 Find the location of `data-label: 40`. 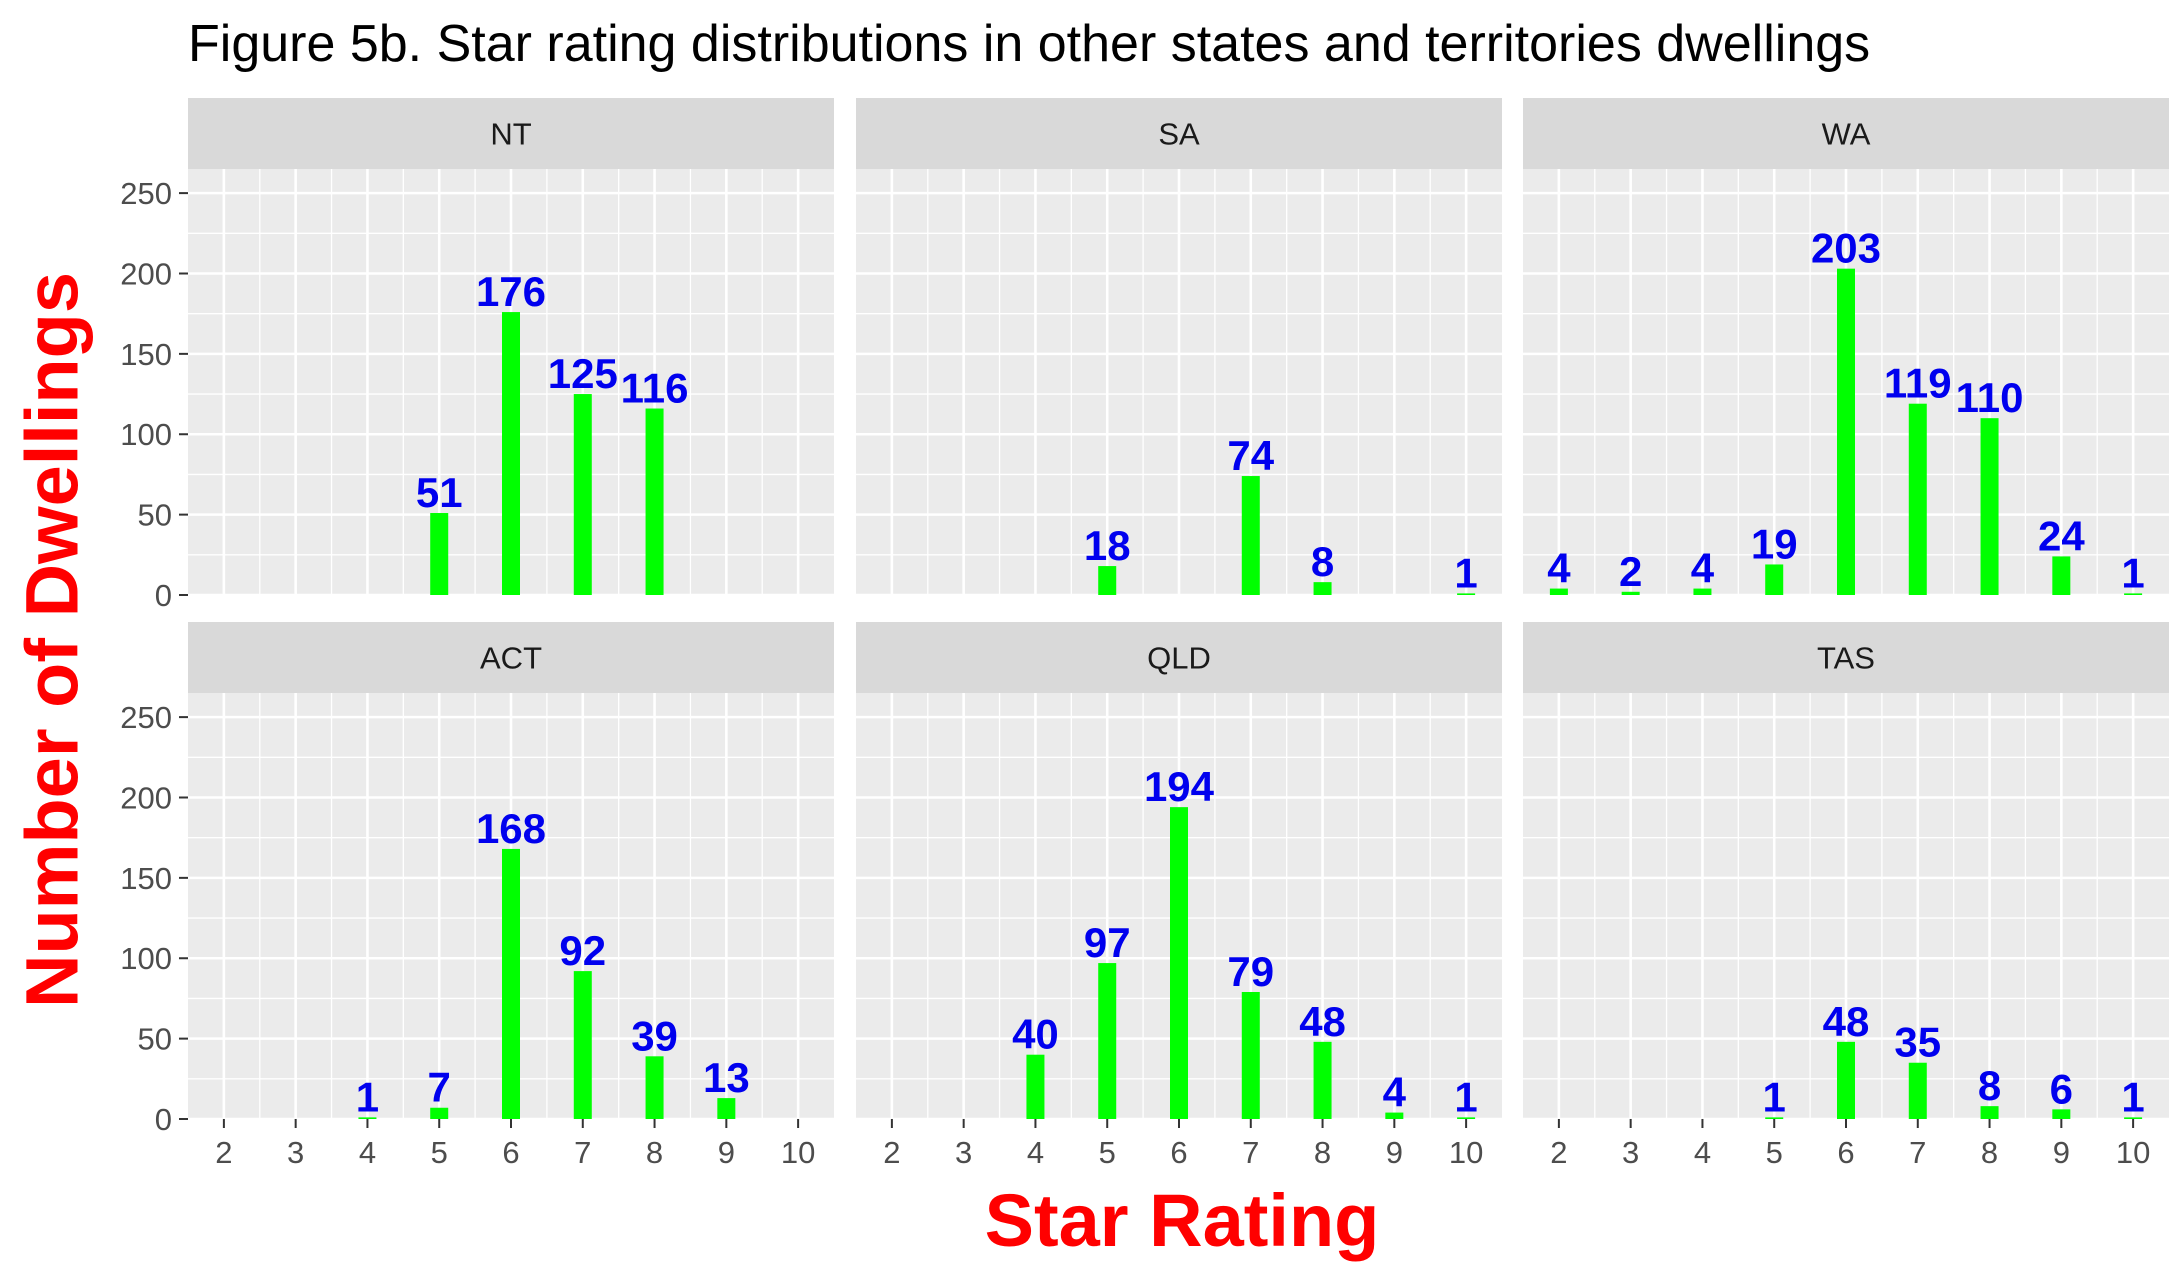

data-label: 40 is located at coordinates (1035, 1034).